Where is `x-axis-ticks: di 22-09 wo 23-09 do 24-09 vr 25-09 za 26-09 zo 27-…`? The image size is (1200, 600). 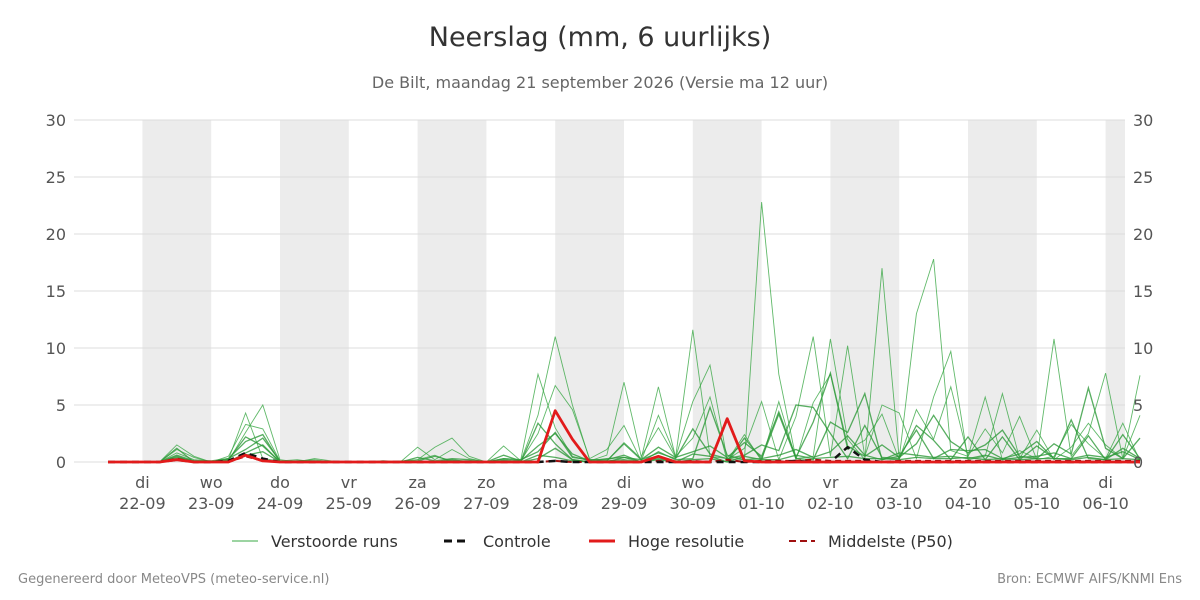
x-axis-ticks: di 22-09 wo 23-09 do 24-09 vr 25-09 za 26-09 zo 27-… is located at coordinates (624, 493).